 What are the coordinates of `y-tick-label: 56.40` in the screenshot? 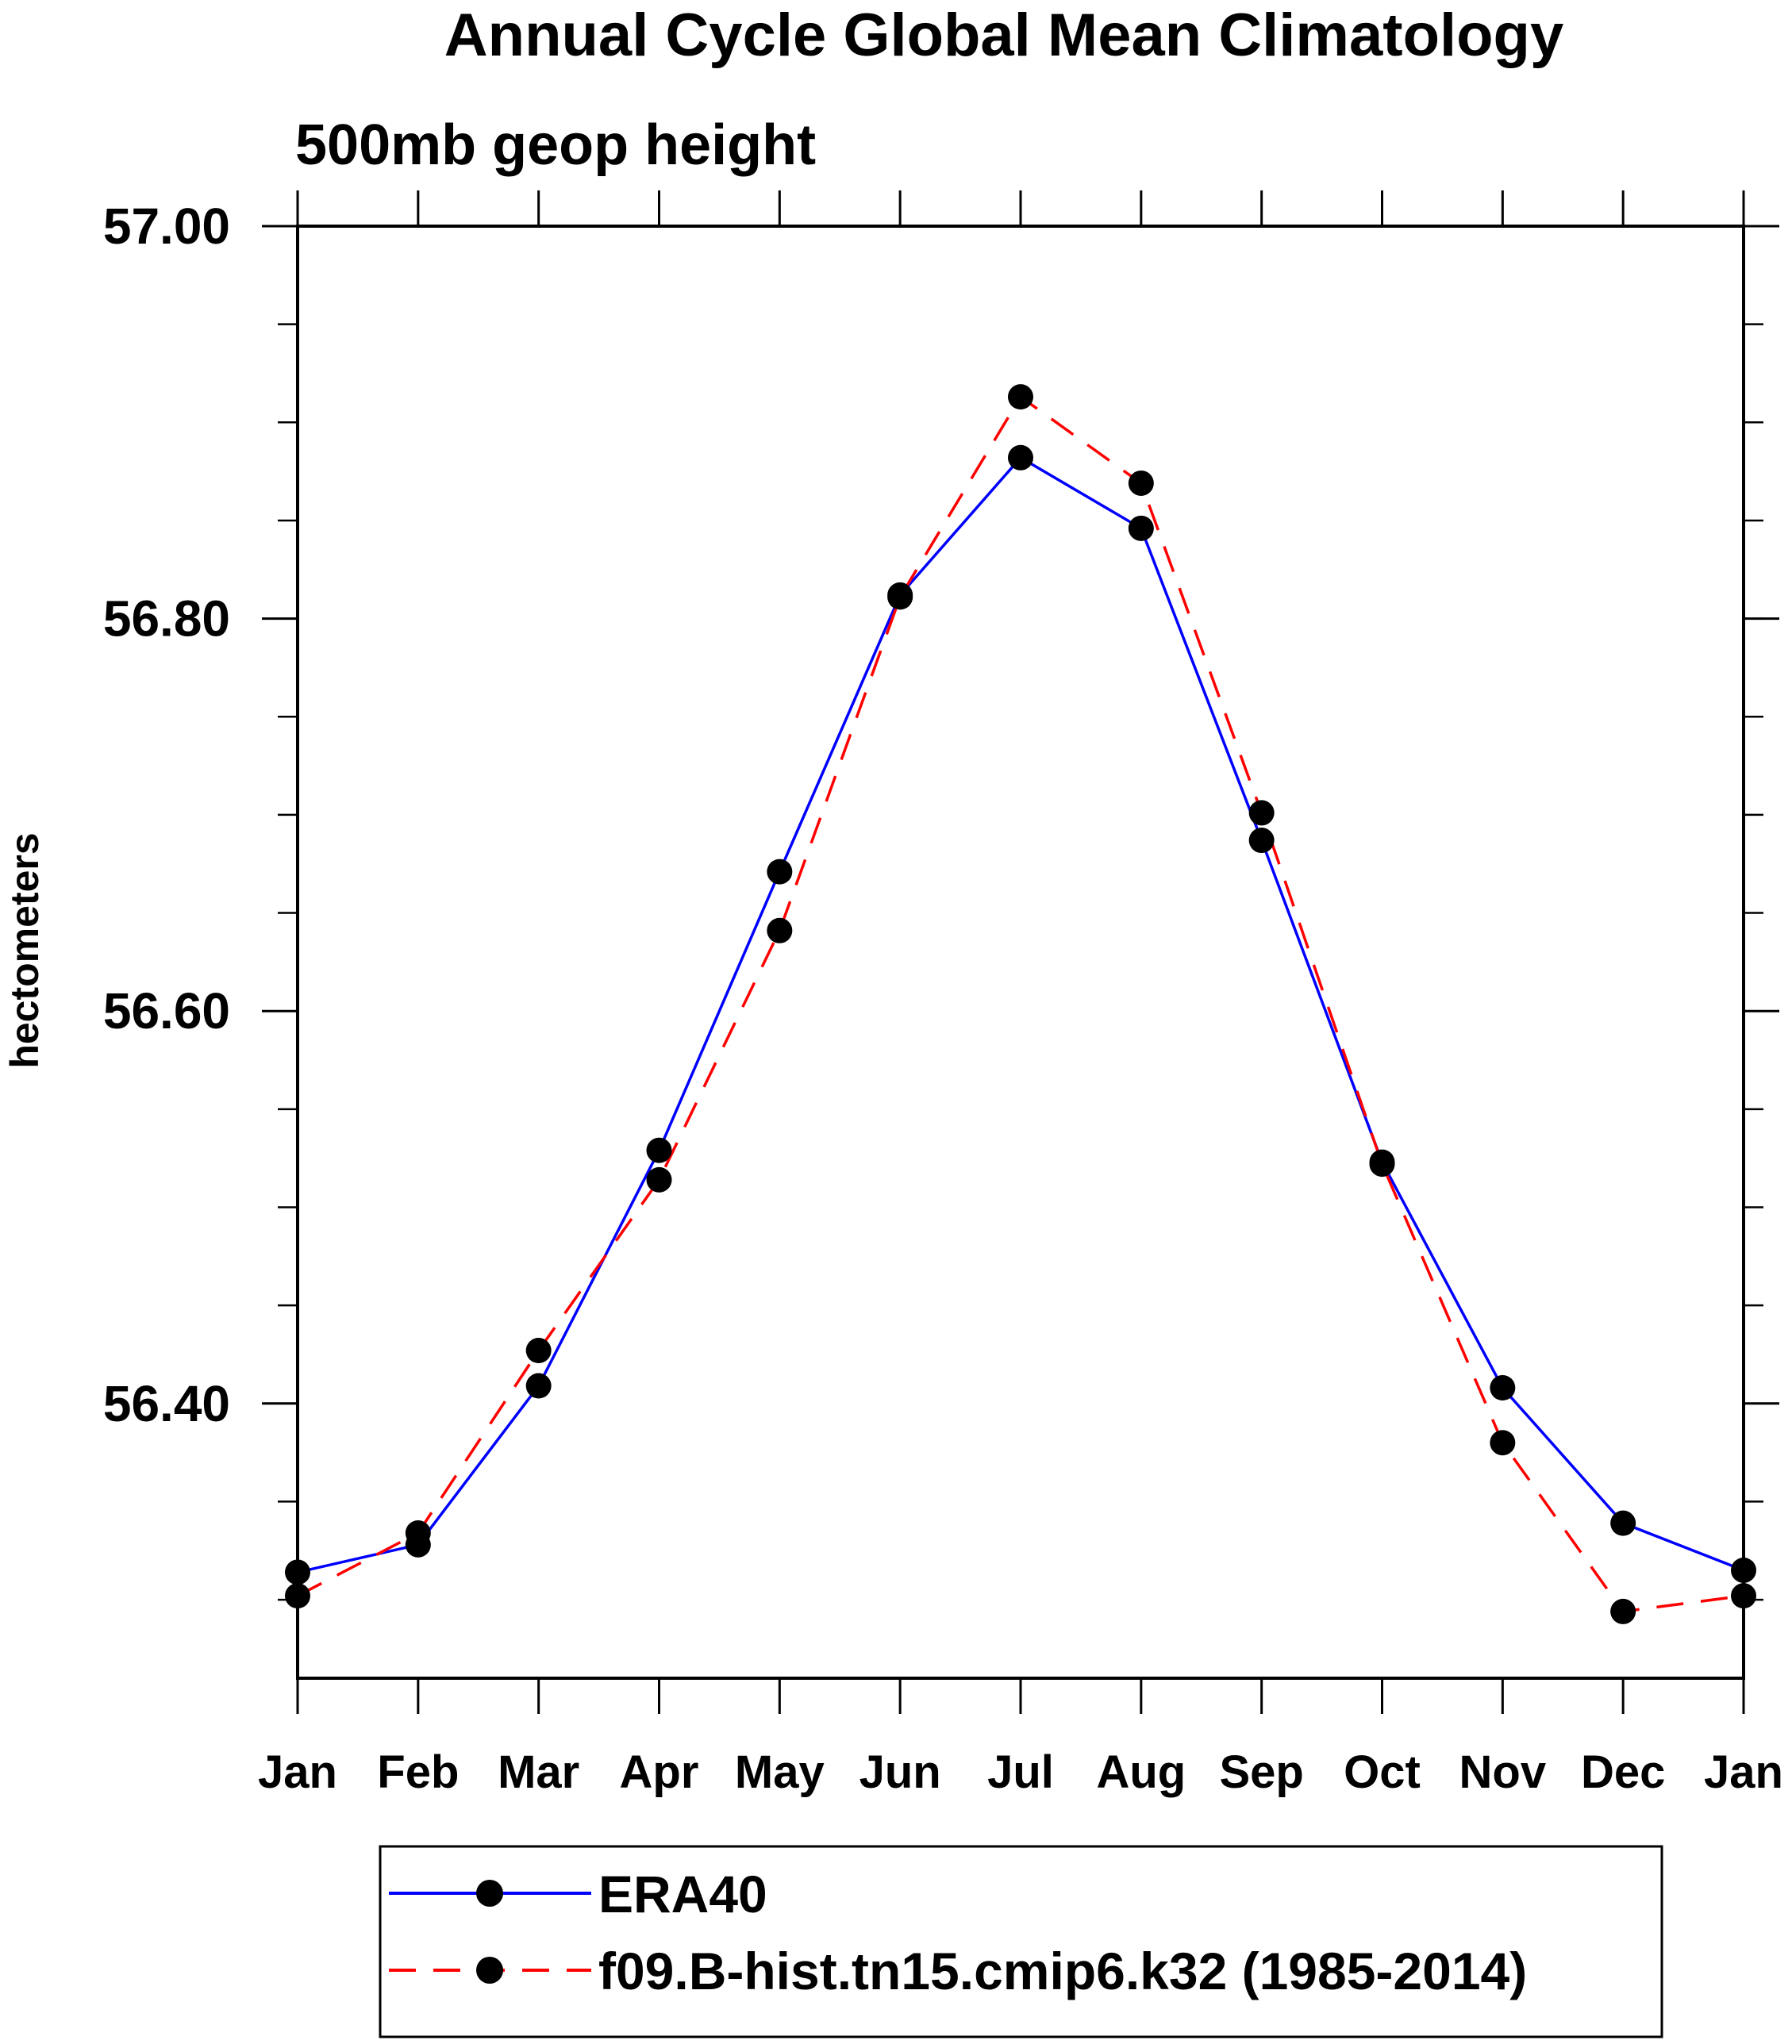 It's located at (166, 1403).